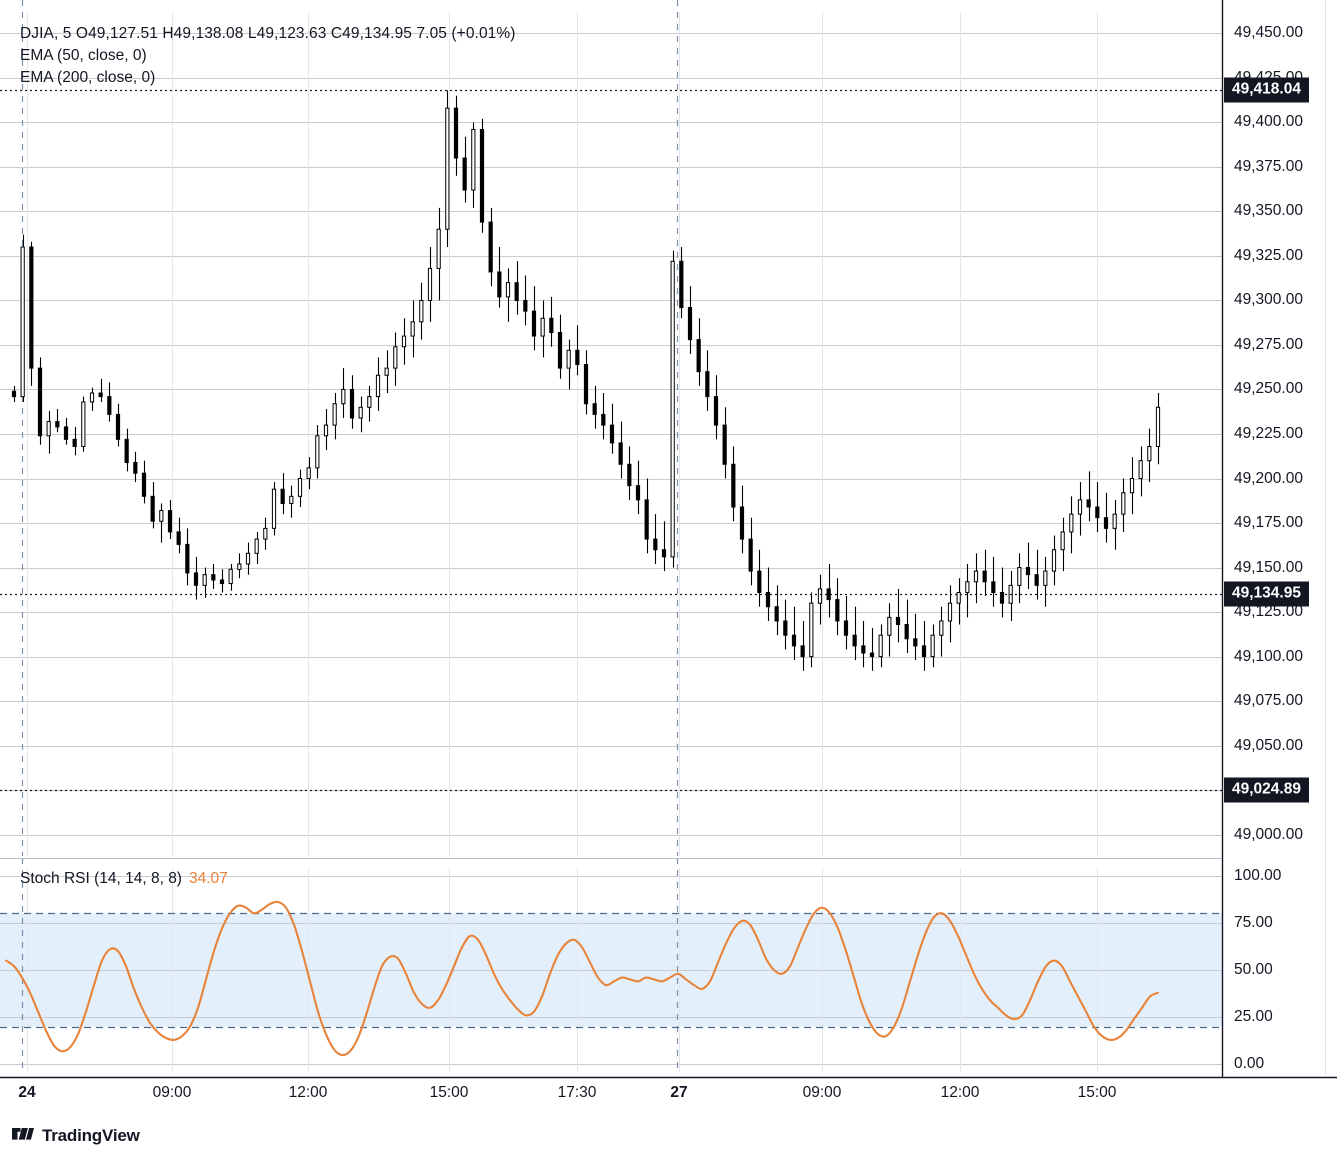 This screenshot has height=1159, width=1337. I want to click on rsi-axis-tick: 75.00, so click(1253, 922).